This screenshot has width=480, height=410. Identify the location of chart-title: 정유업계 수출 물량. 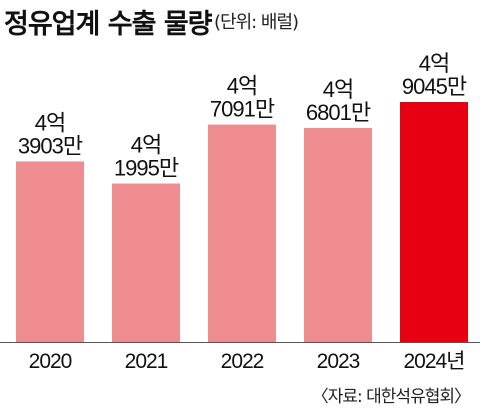
(108, 24).